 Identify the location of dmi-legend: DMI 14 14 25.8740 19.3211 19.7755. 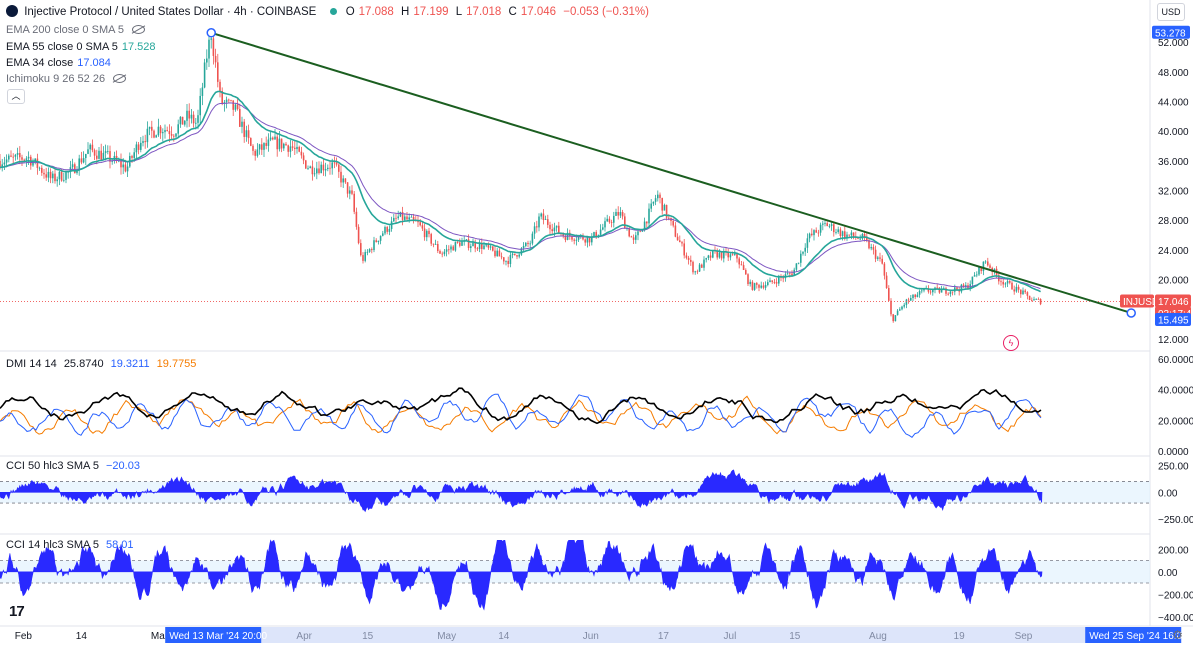
(101, 364).